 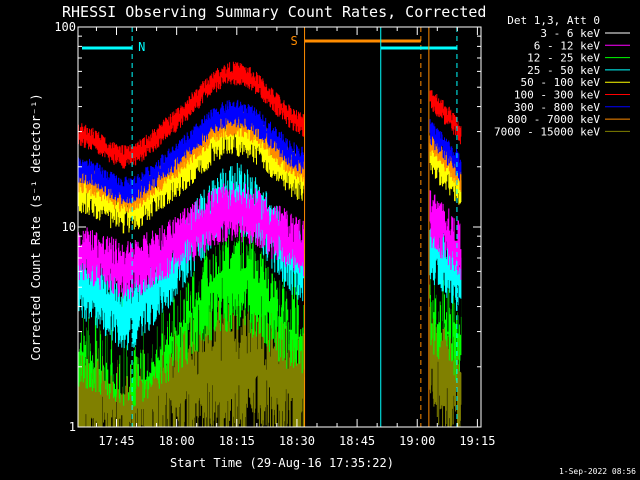 What do you see at coordinates (282, 463) in the screenshot?
I see `x-axis-label: Start Time (29-Aug-16 17:35:22)` at bounding box center [282, 463].